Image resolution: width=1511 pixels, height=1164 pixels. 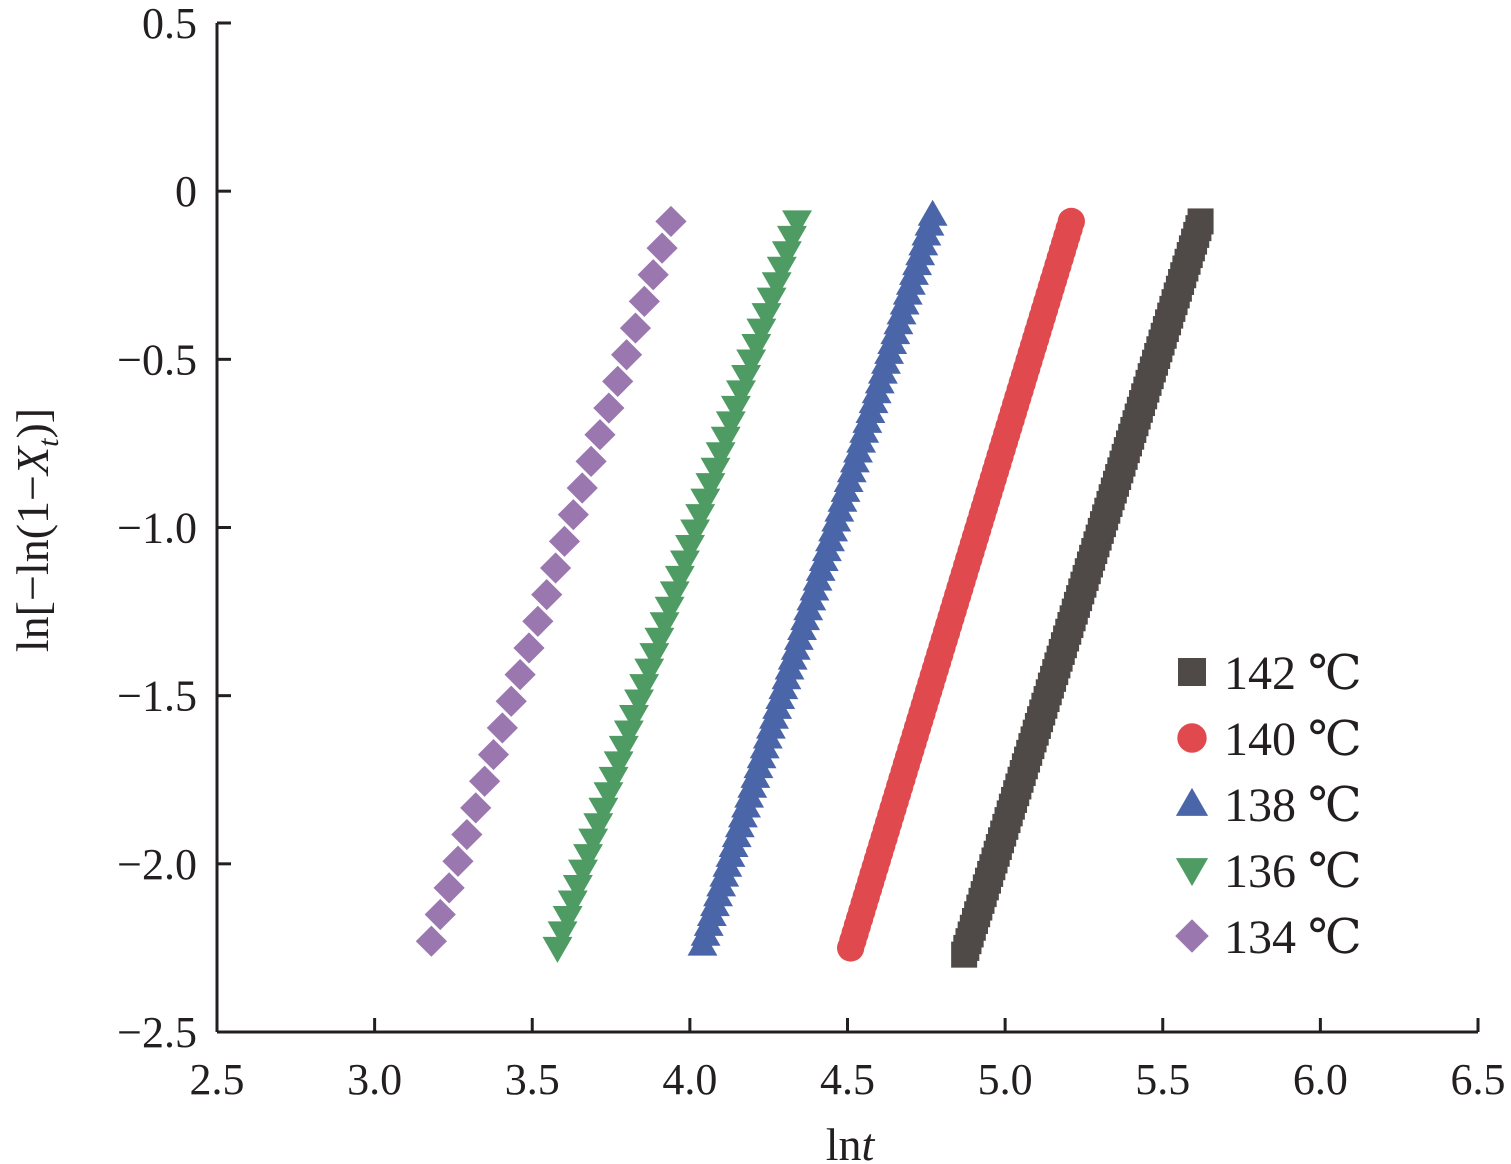 I want to click on x-axis-title-var: t, so click(x=869, y=1141).